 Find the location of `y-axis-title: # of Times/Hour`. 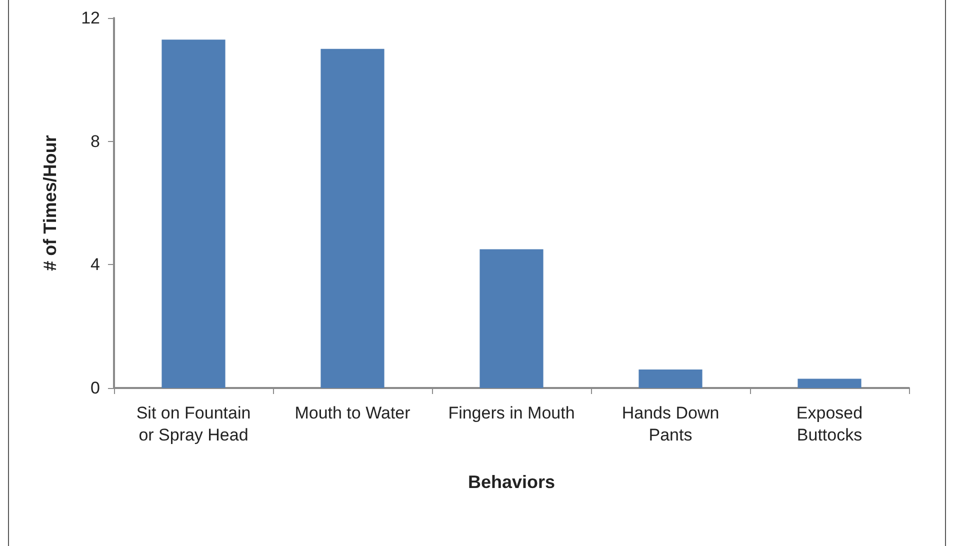

y-axis-title: # of Times/Hour is located at coordinates (50, 203).